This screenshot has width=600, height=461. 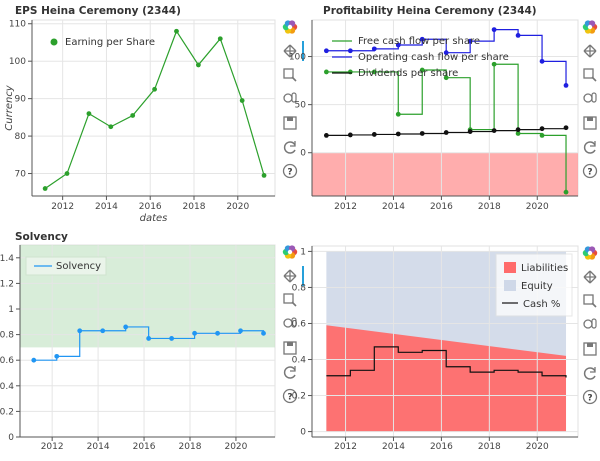 I want to click on help-glyph: ?, so click(x=589, y=399).